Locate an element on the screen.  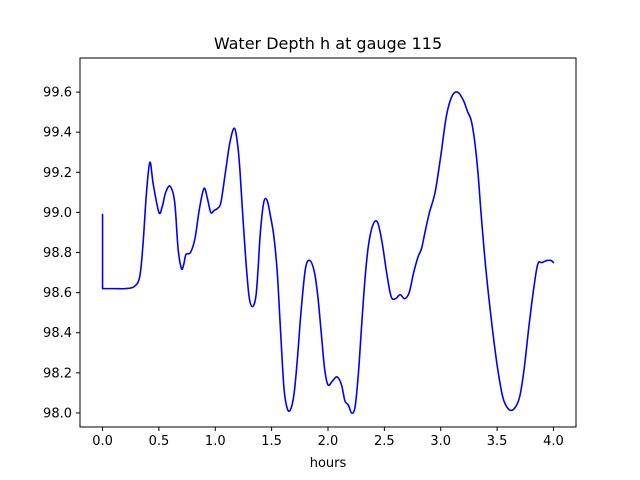
y-tick-label: 98.4 is located at coordinates (57, 333).